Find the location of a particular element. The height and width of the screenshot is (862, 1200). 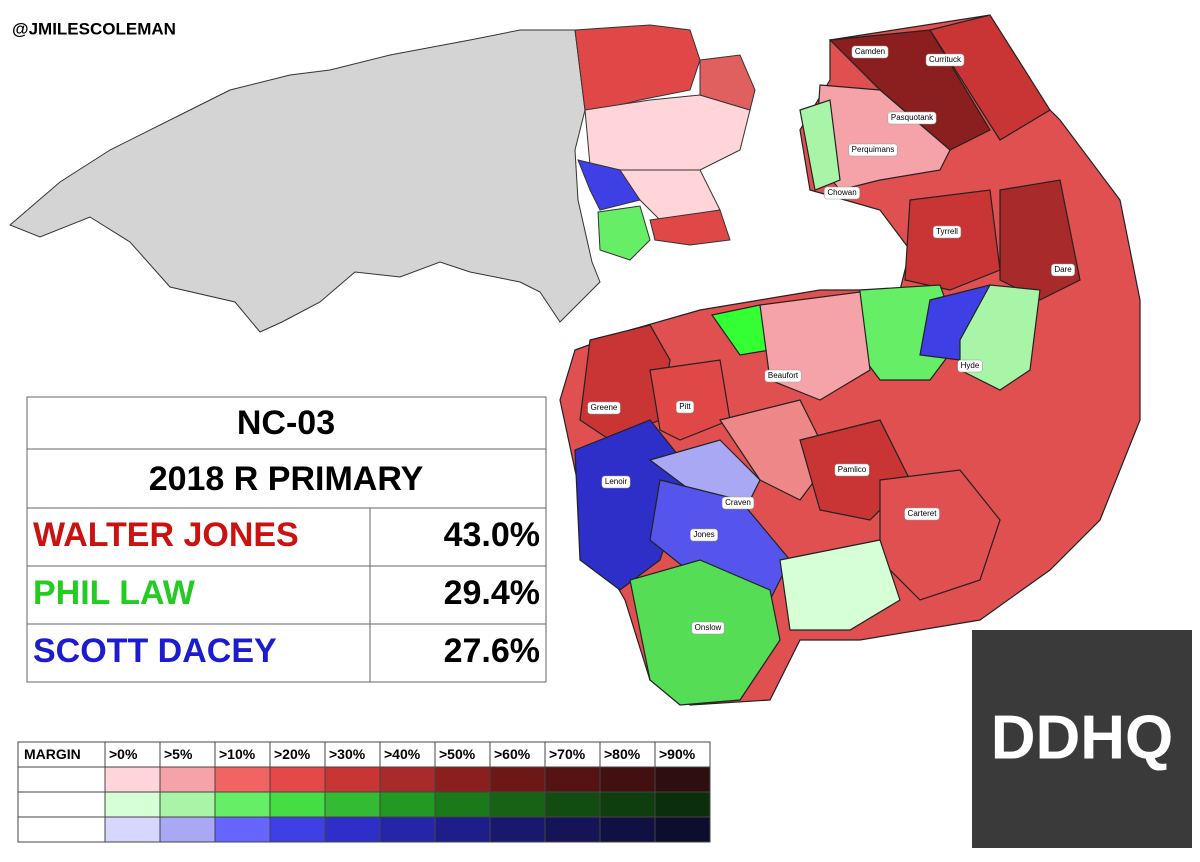

county-label: Currituck is located at coordinates (945, 59).